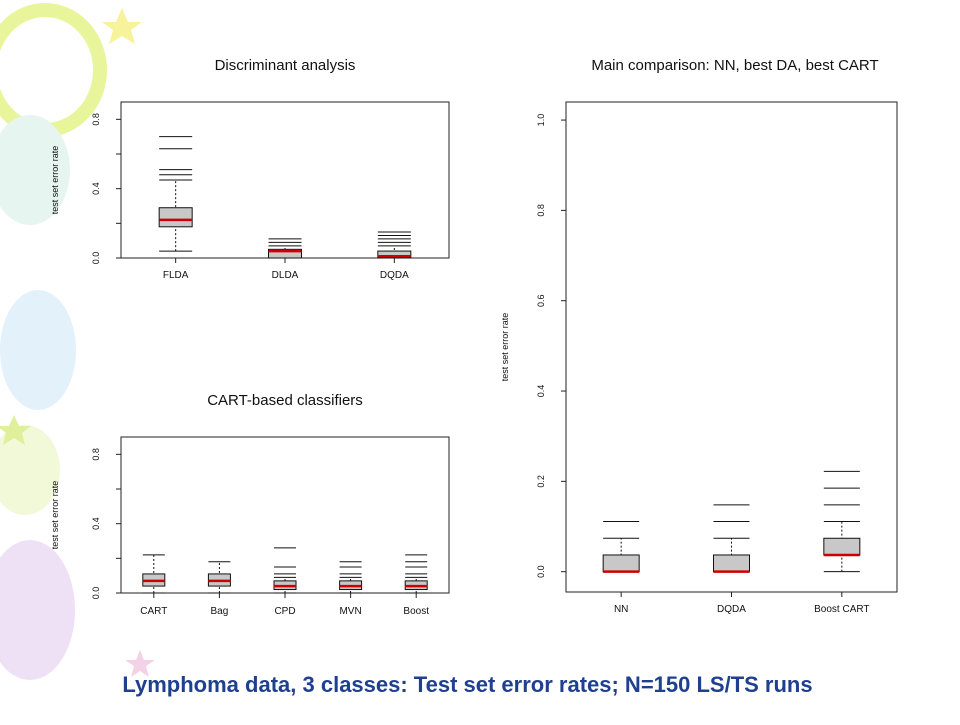 The height and width of the screenshot is (725, 960). Describe the element at coordinates (154, 574) in the screenshot. I see `boxplot-cart` at that location.